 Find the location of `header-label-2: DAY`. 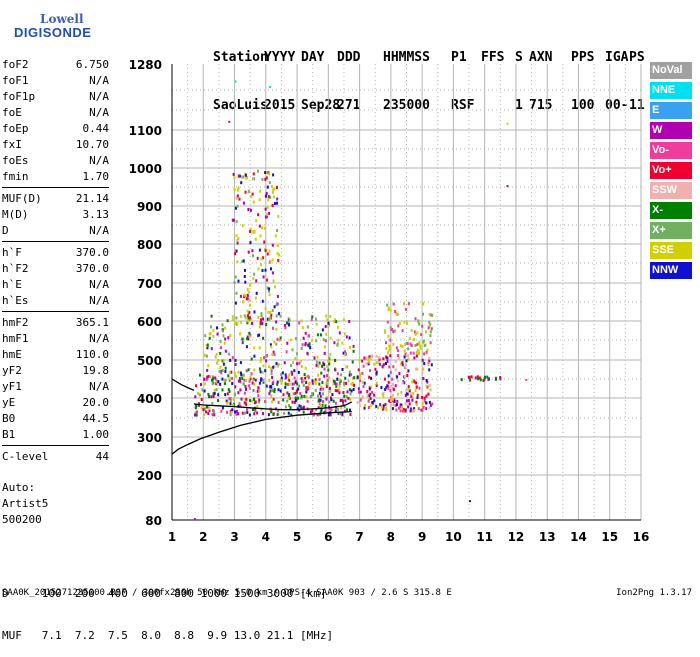

header-label-2: DAY is located at coordinates (313, 57).